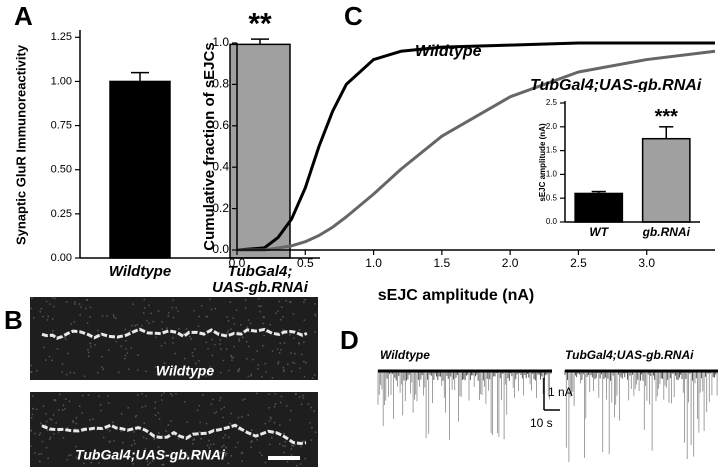  I want to click on series-label: Wildtype, so click(448, 51).